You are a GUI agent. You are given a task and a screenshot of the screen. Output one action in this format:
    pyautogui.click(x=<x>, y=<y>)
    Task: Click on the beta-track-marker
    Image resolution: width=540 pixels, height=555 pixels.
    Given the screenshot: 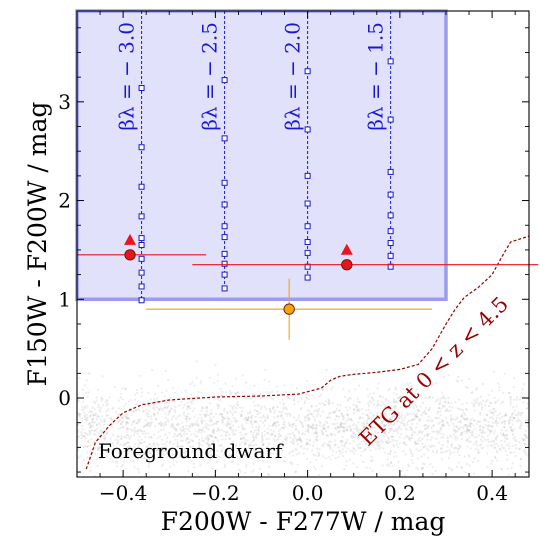 What is the action you would take?
    pyautogui.click(x=307, y=277)
    